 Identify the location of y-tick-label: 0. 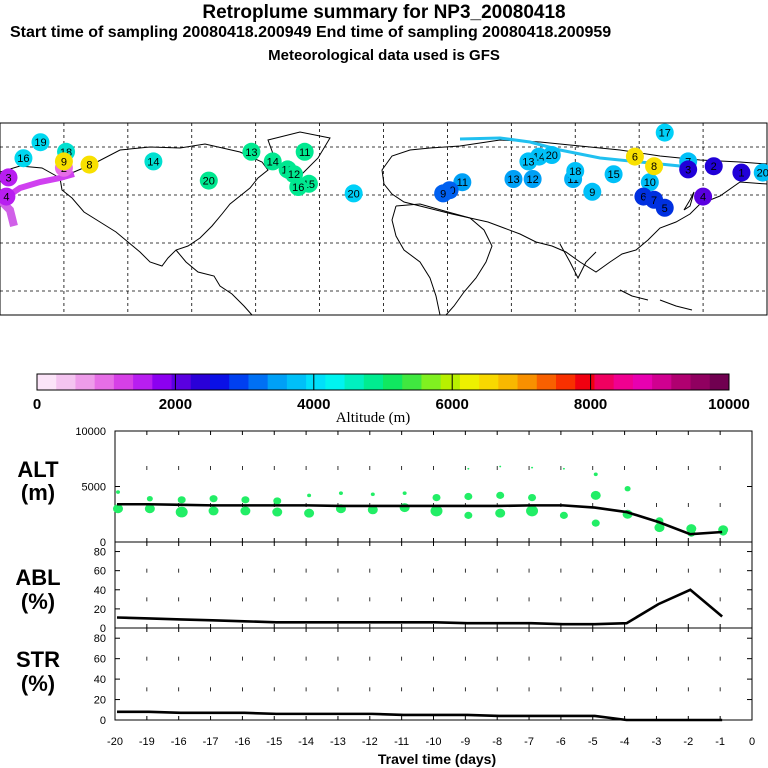
(103, 721).